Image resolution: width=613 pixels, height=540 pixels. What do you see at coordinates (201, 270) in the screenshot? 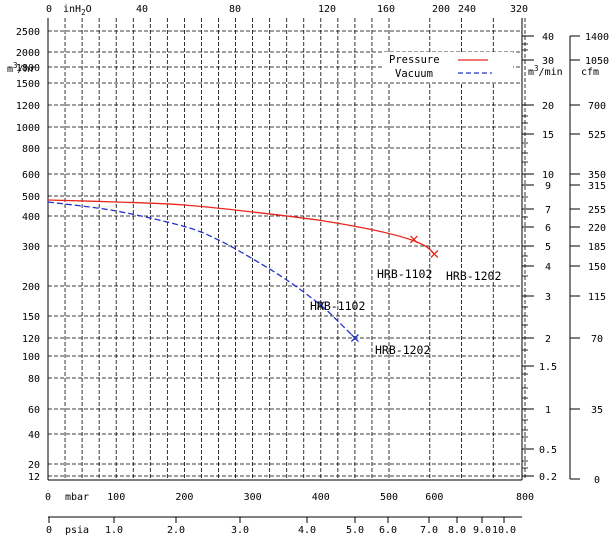
I see `series-line-vacuum` at bounding box center [201, 270].